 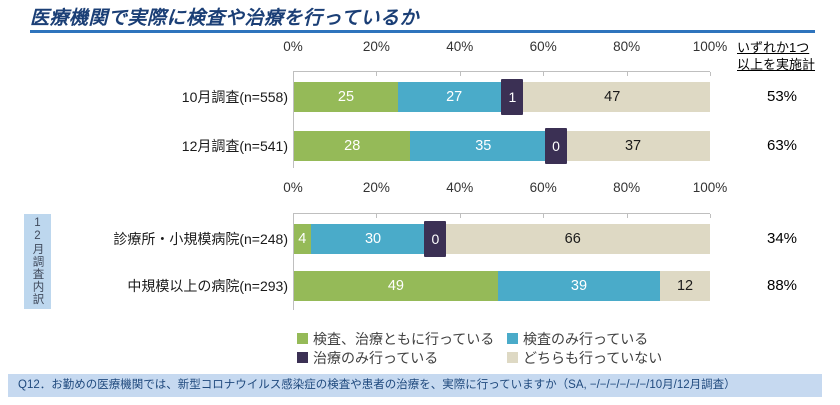 What do you see at coordinates (612, 97) in the screenshot?
I see `bar-segment-neither: 47` at bounding box center [612, 97].